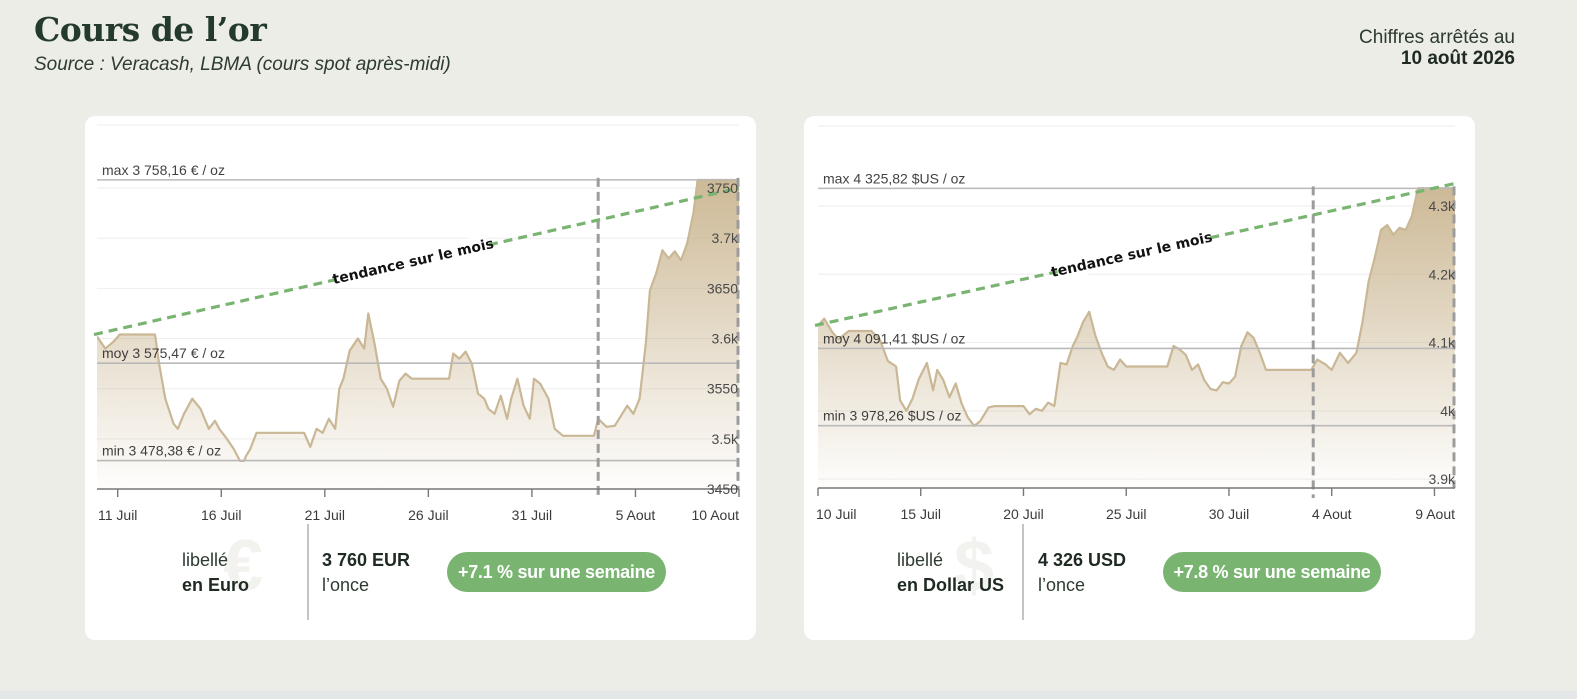 This screenshot has width=1577, height=699. I want to click on usd-x-tick-label: 20 Juil, so click(1023, 514).